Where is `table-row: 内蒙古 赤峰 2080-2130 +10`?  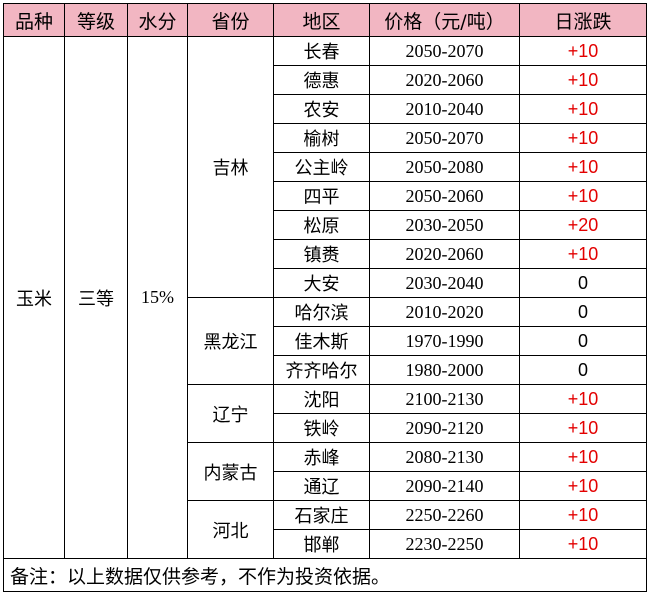
table-row: 内蒙古 赤峰 2080-2130 +10 is located at coordinates (325, 471).